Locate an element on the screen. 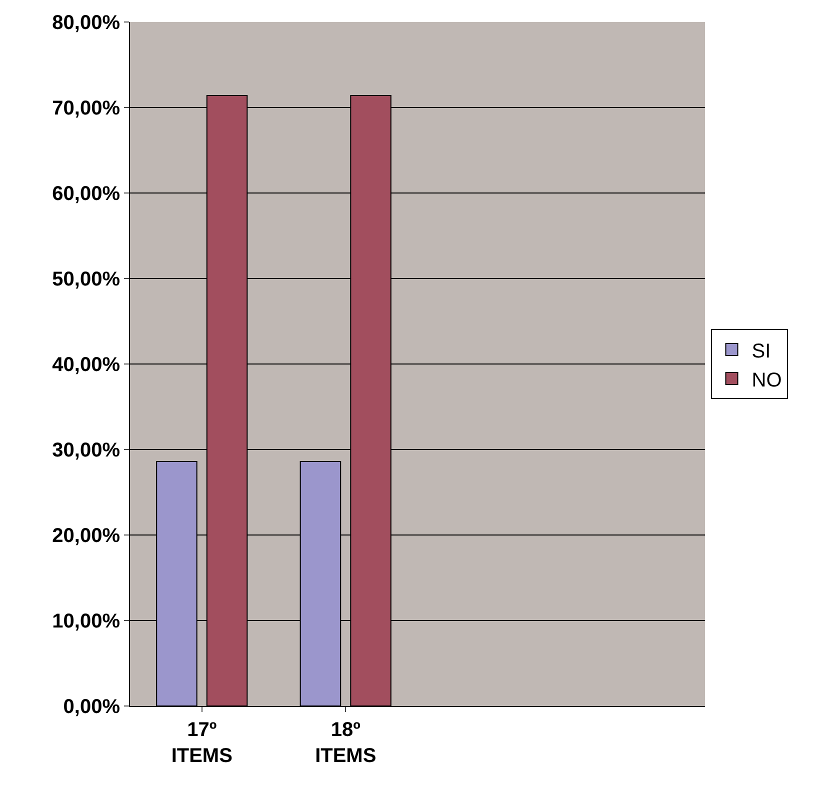 The height and width of the screenshot is (806, 815). y-tick-label: 0,00% is located at coordinates (91, 707).